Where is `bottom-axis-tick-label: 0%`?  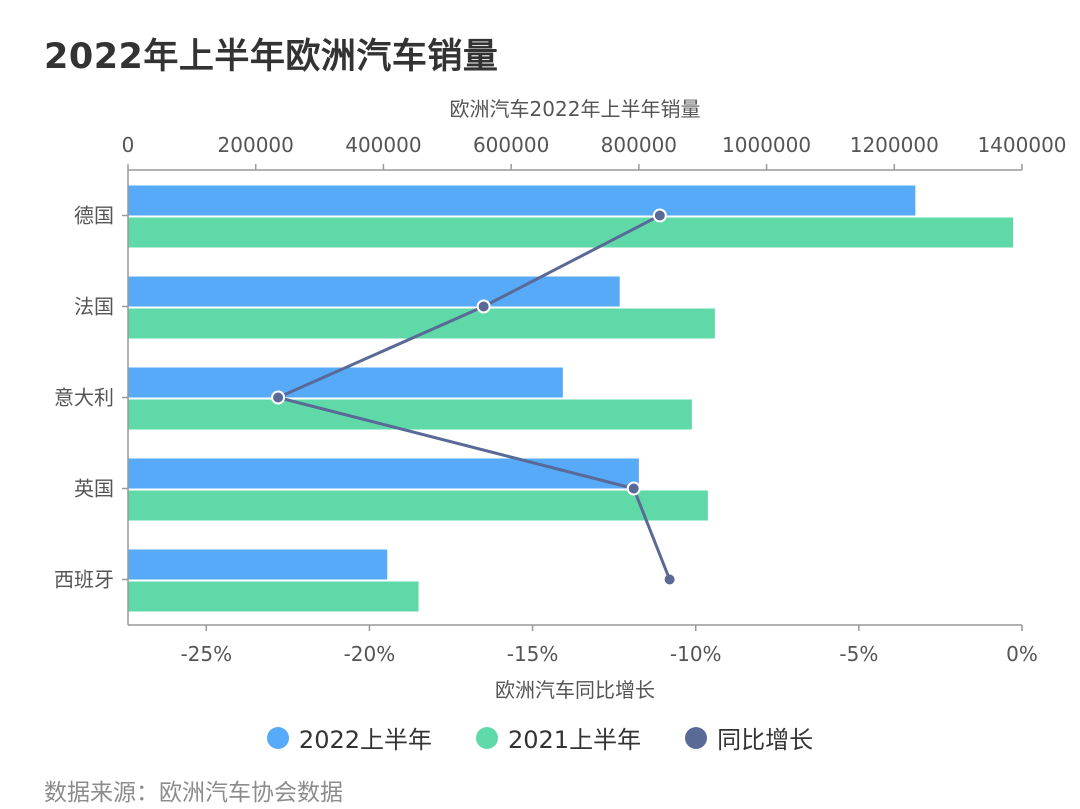 bottom-axis-tick-label: 0% is located at coordinates (1022, 654).